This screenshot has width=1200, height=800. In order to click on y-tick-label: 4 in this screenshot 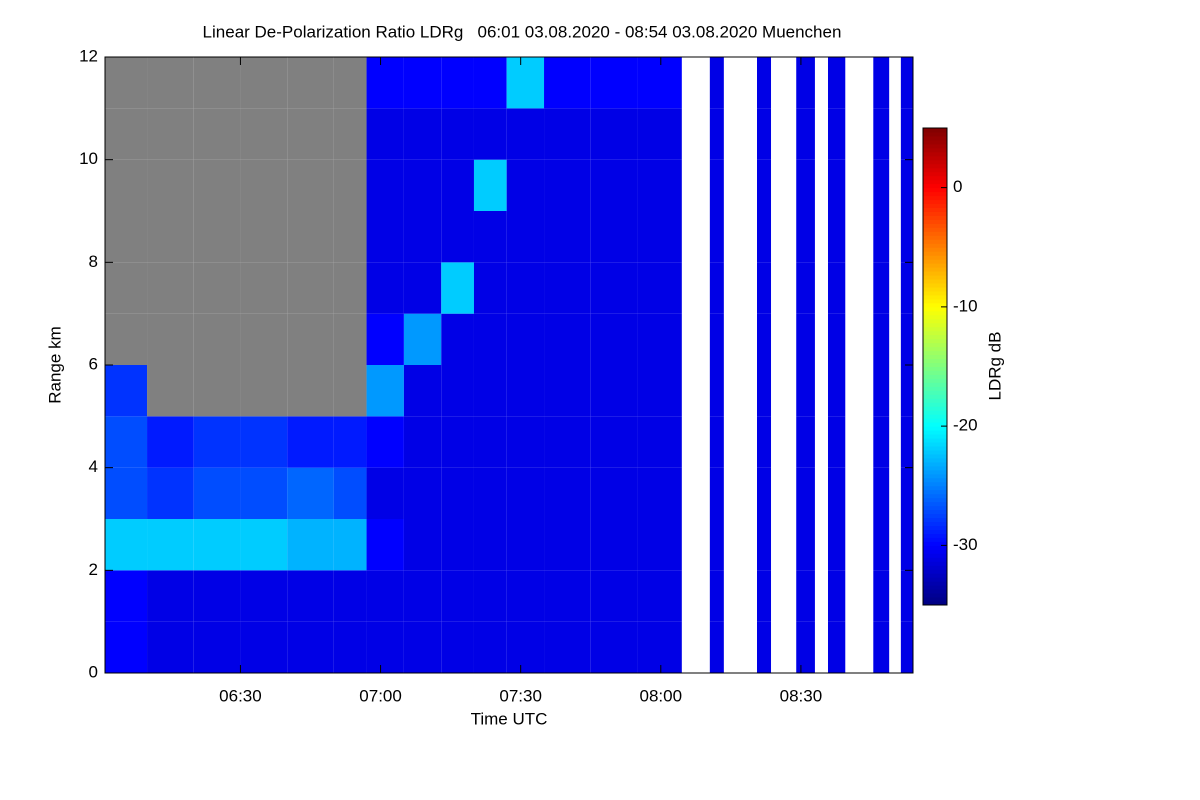, I will do `click(93, 466)`.